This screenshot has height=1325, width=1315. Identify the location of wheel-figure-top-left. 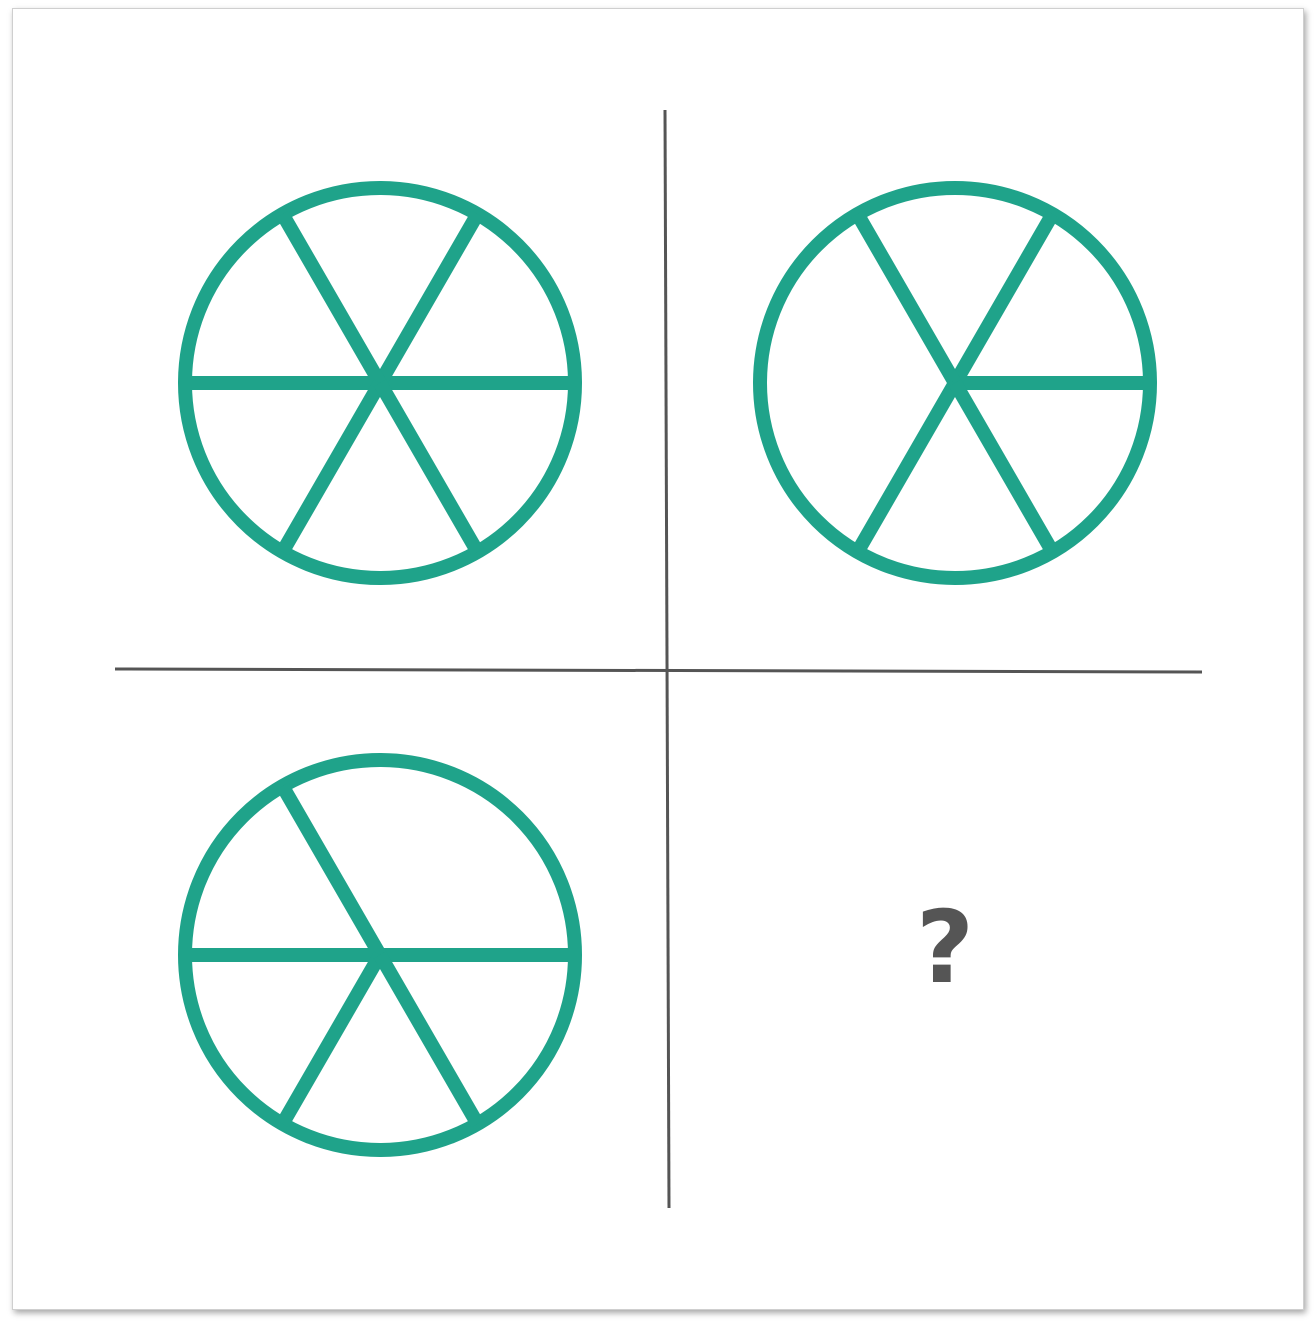
(380, 383).